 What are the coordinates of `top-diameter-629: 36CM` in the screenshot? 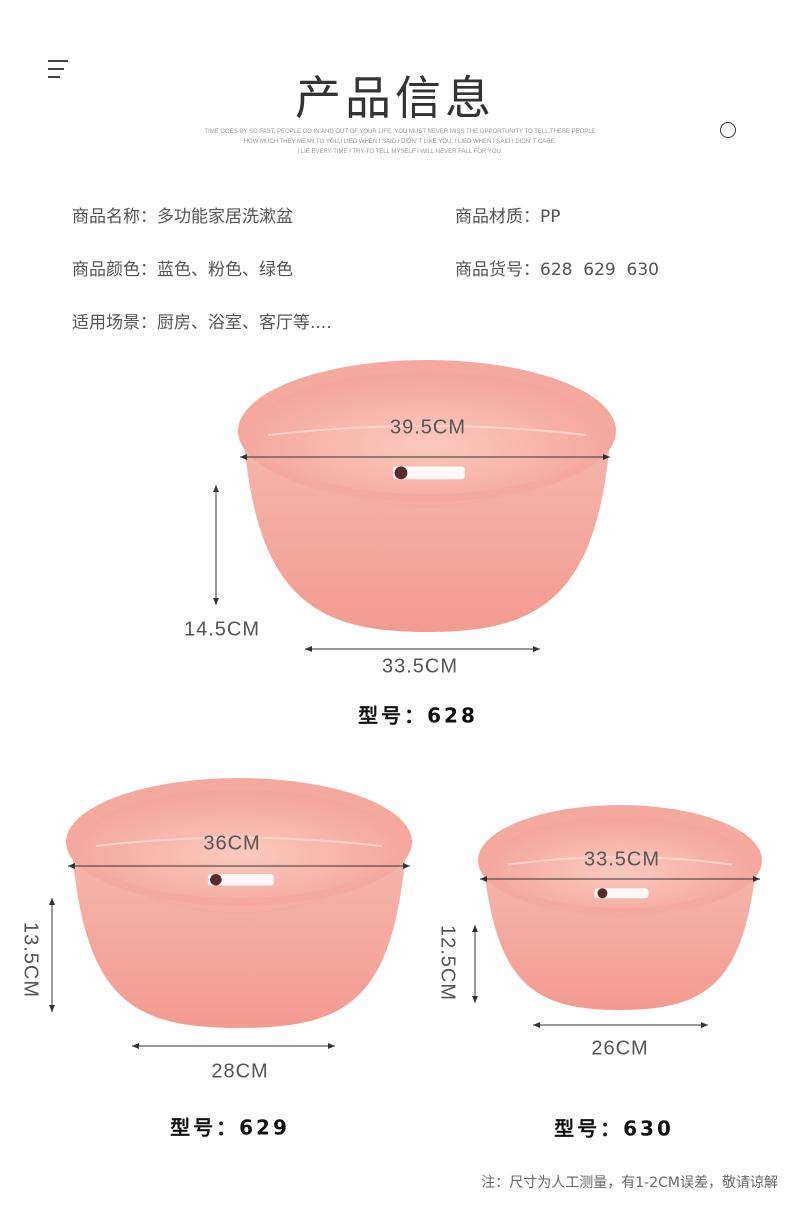 It's located at (232, 843).